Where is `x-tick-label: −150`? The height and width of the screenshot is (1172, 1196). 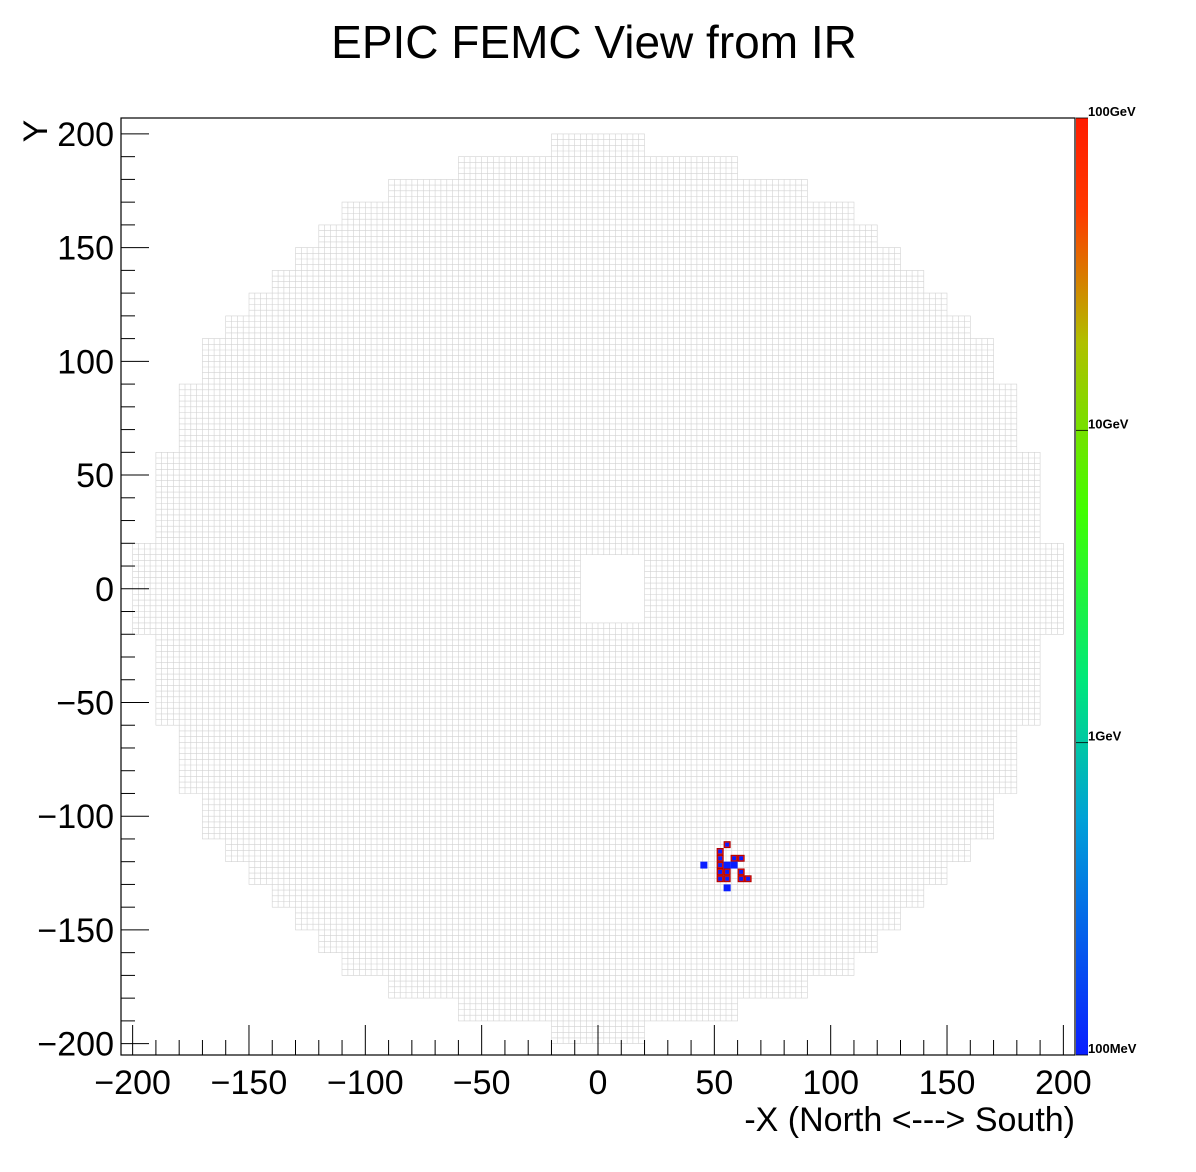 x-tick-label: −150 is located at coordinates (249, 1083).